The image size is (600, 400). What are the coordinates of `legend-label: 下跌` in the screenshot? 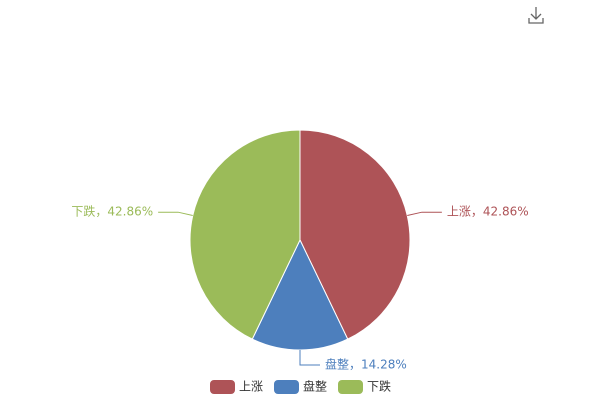 It's located at (379, 386).